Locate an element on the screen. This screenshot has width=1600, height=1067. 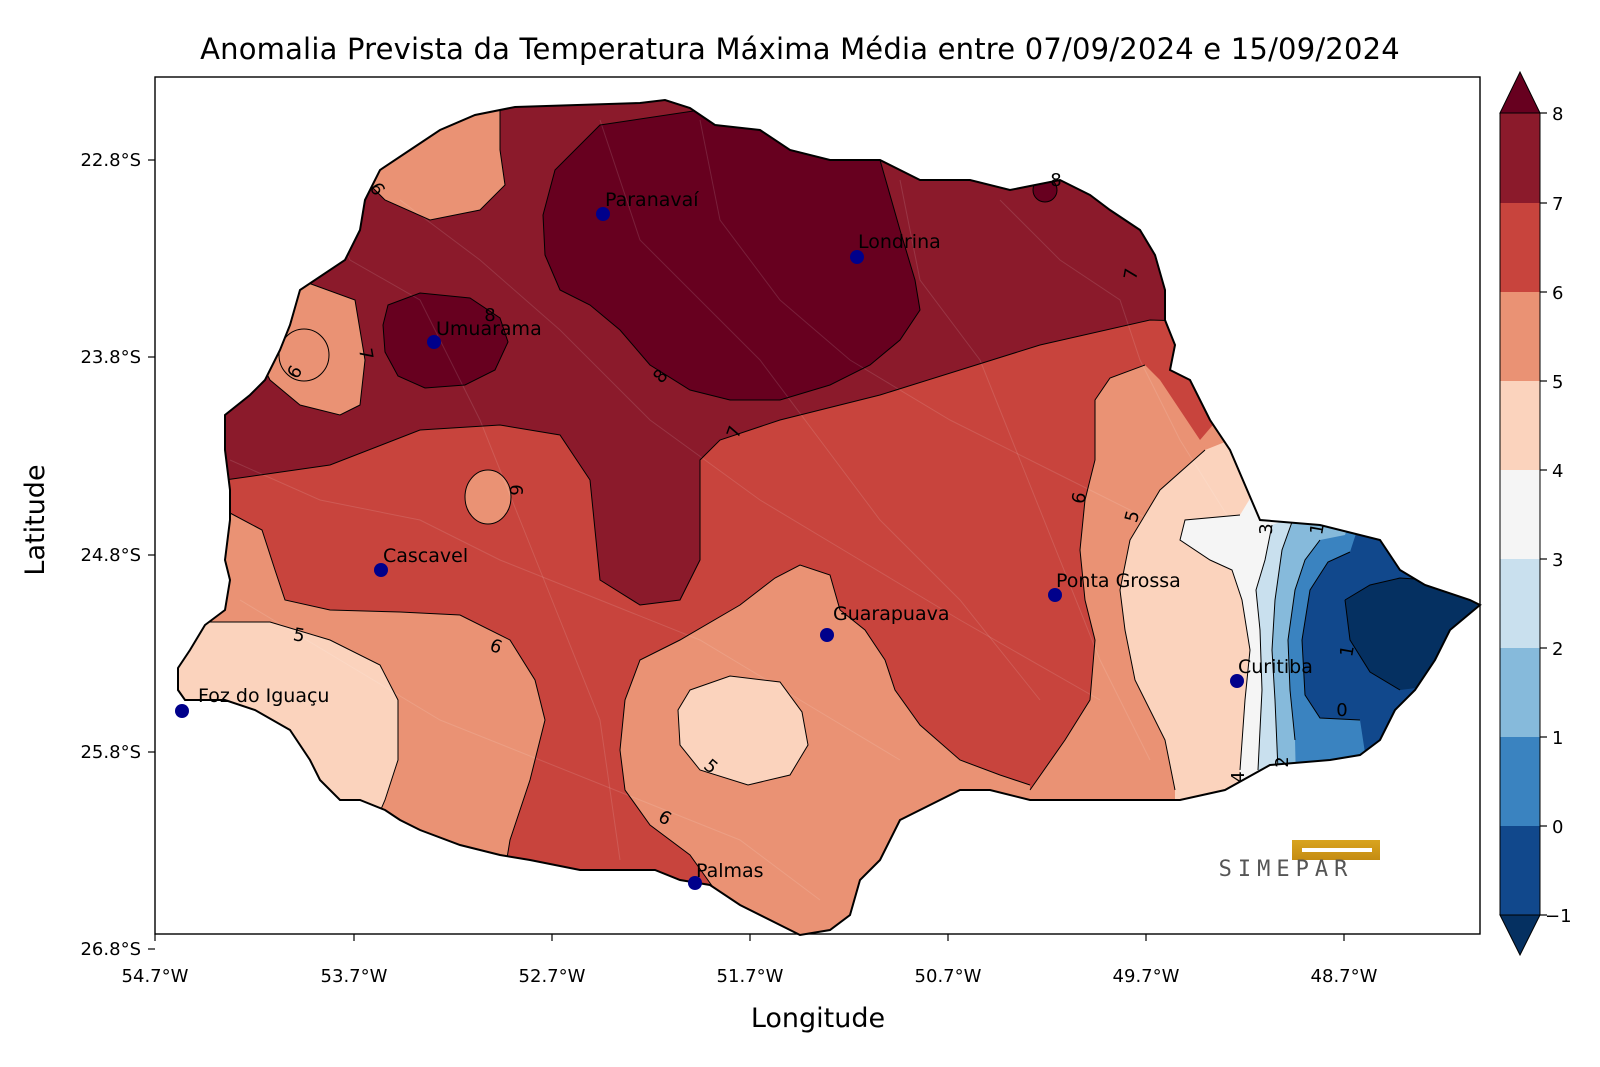
city-marker-foz-do-iguacu is located at coordinates (182, 711).